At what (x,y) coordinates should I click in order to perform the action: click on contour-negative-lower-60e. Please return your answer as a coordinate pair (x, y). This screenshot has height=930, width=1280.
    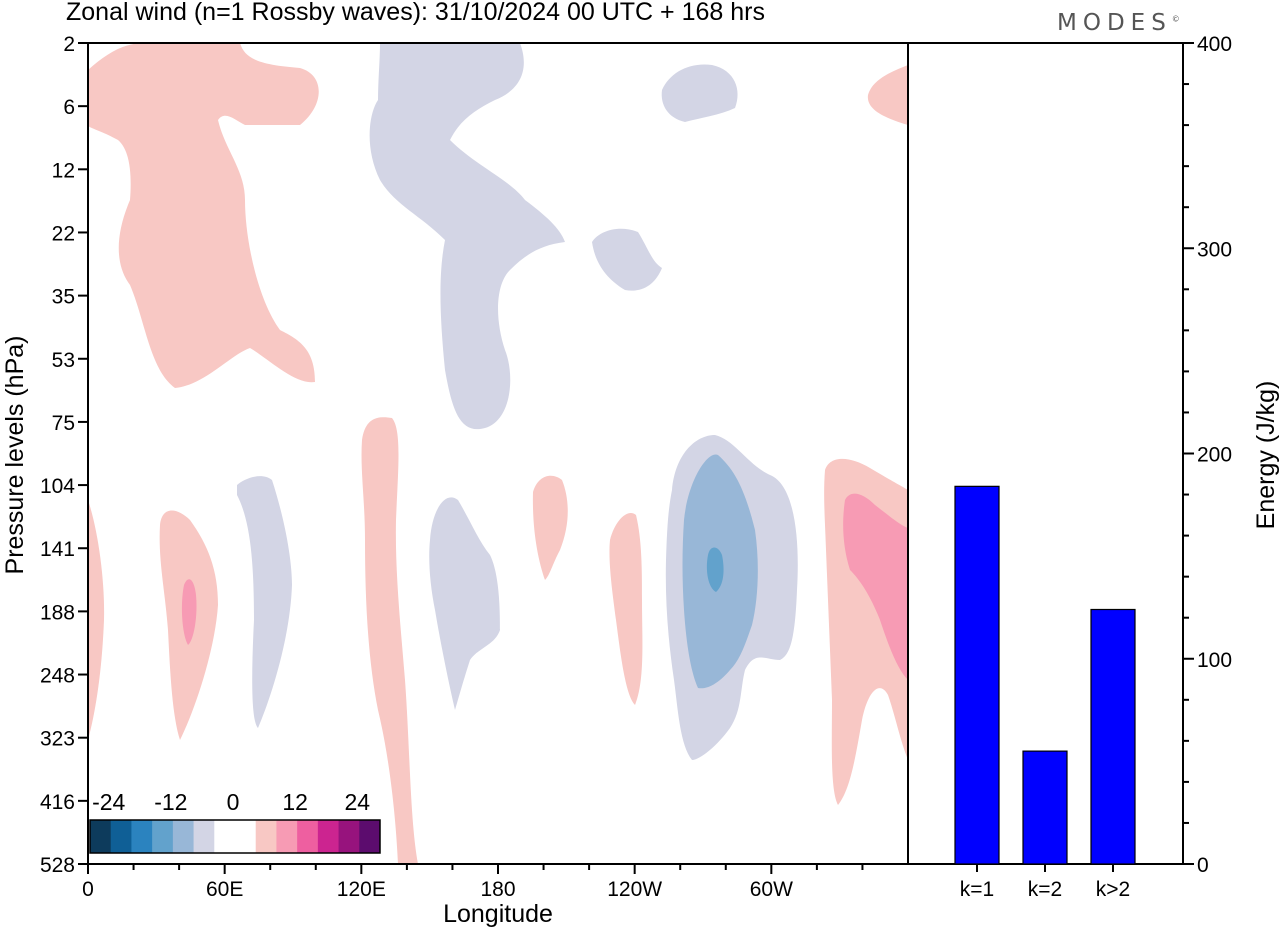
    Looking at the image, I should click on (264, 602).